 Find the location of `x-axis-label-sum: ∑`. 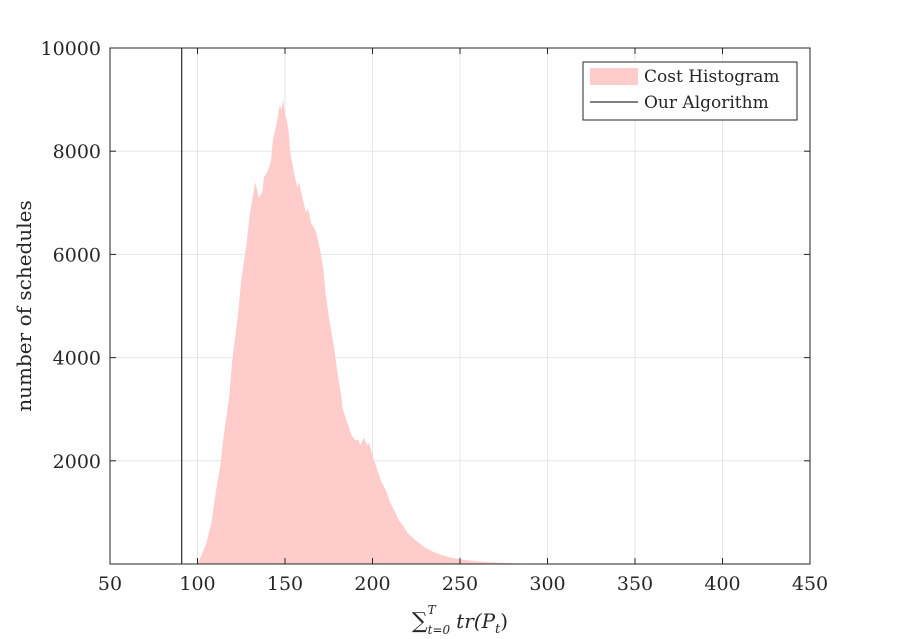

x-axis-label-sum: ∑ is located at coordinates (420, 621).